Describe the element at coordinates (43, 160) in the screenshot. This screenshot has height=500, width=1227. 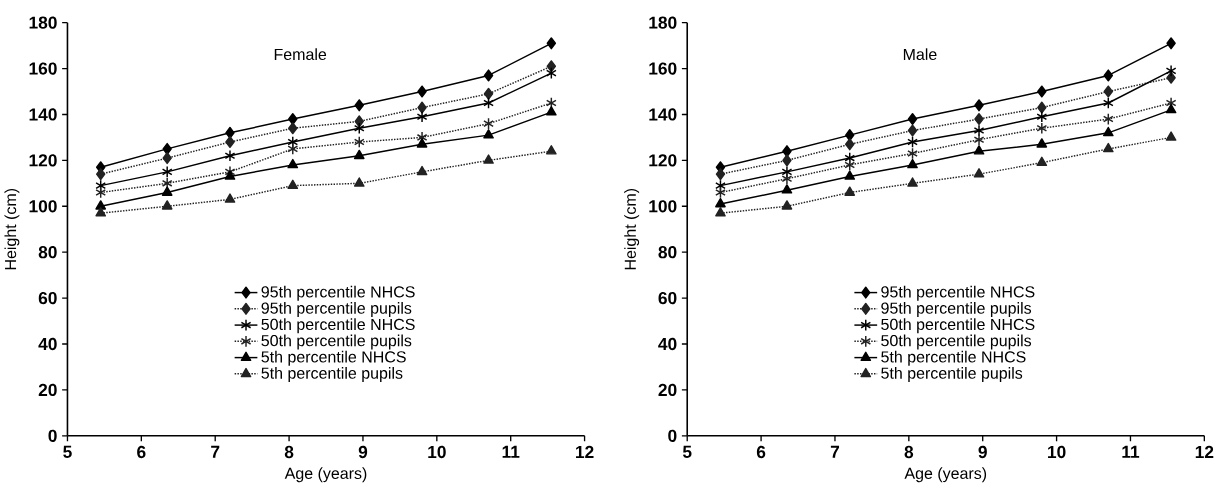
I see `y-tick-label: 120` at that location.